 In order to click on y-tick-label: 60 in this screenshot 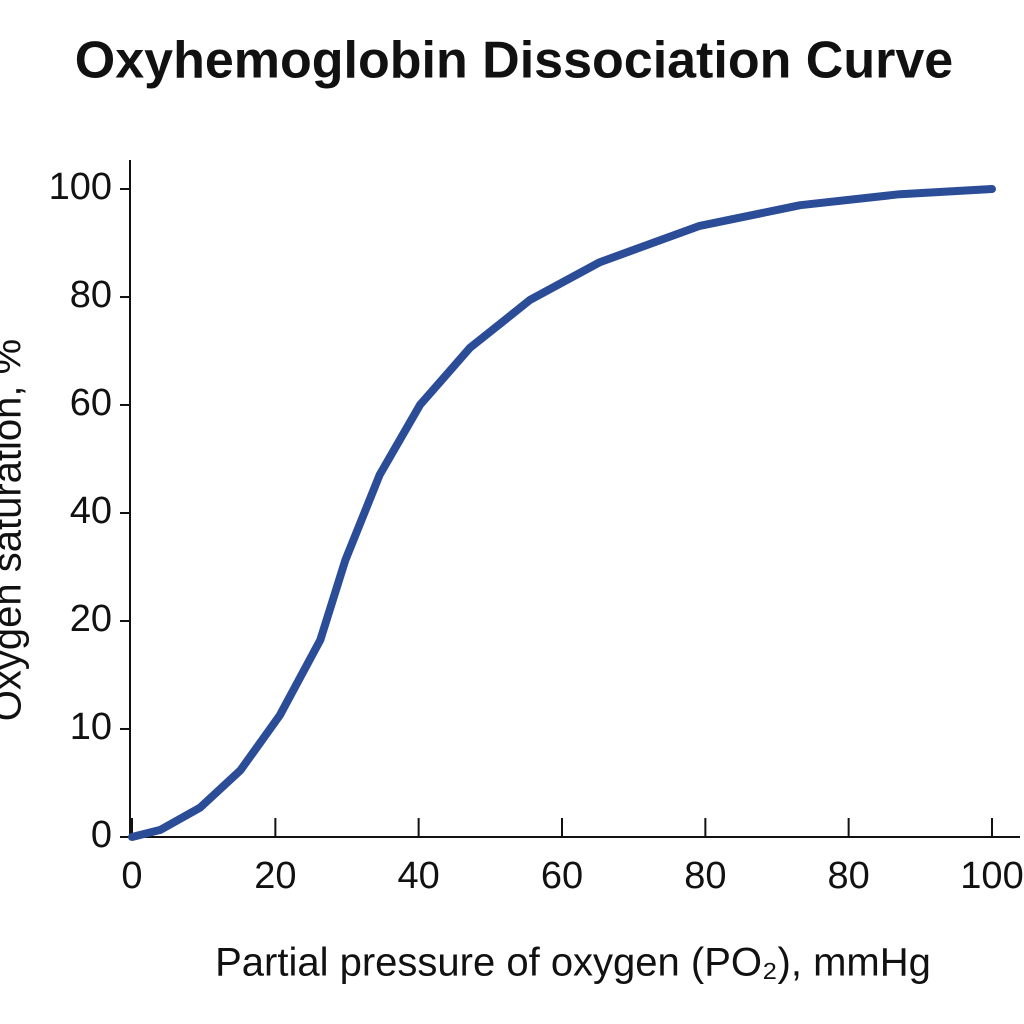, I will do `click(91, 403)`.